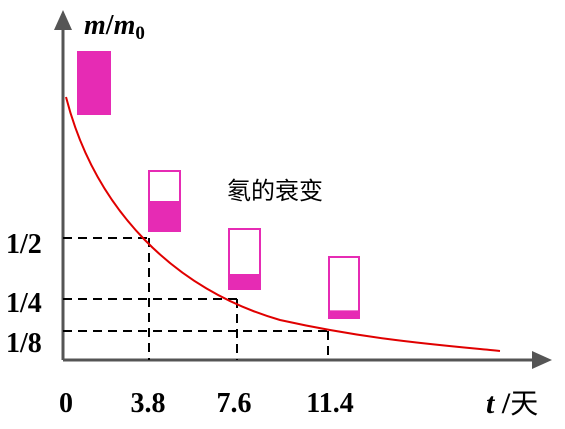  I want to click on y-axis-label-slash: /, so click(110, 25).